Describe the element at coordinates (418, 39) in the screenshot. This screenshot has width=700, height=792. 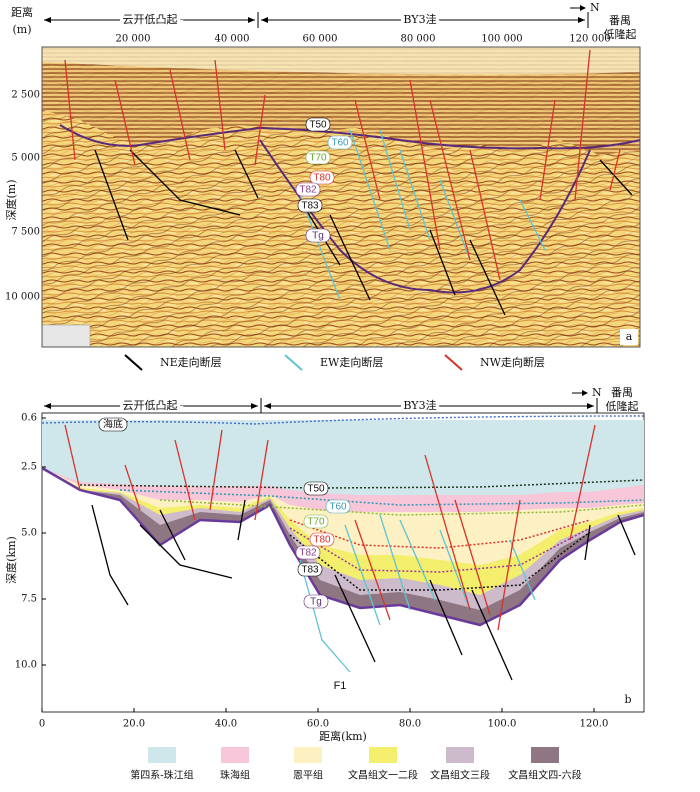
I see `x-tick-label: 80 000` at that location.